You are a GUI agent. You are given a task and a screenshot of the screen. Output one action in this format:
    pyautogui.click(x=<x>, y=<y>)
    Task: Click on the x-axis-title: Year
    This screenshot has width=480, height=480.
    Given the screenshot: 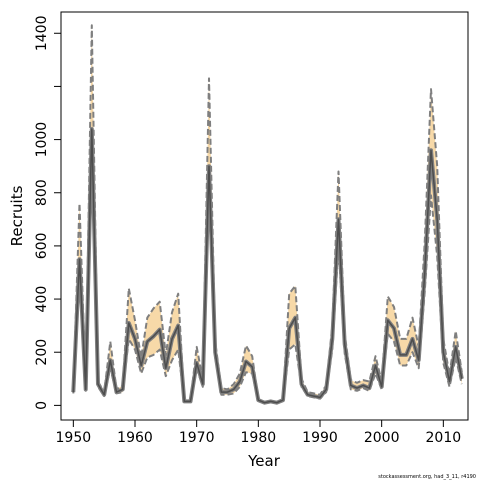 What is the action you would take?
    pyautogui.click(x=264, y=461)
    